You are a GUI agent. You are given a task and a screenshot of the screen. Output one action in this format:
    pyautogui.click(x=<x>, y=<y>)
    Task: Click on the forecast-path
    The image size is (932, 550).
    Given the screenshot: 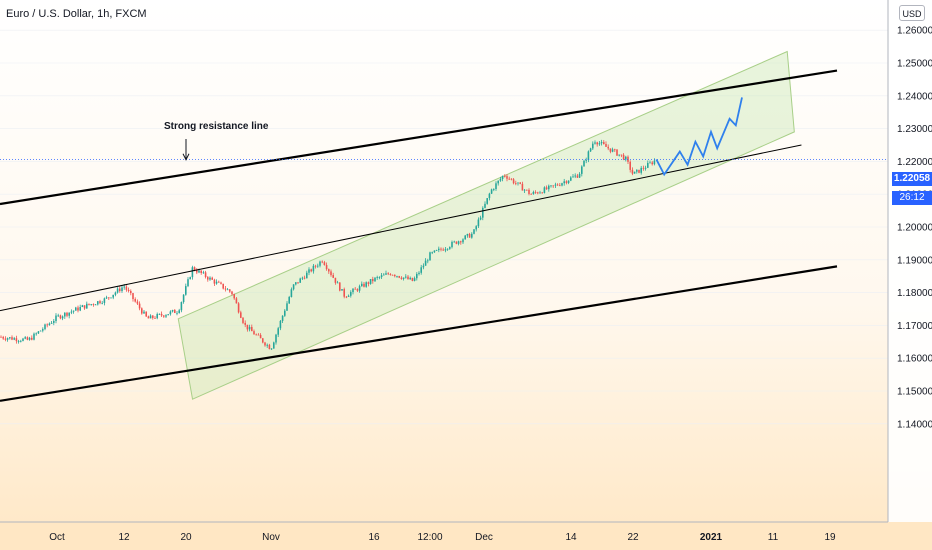 What is the action you would take?
    pyautogui.click(x=699, y=137)
    